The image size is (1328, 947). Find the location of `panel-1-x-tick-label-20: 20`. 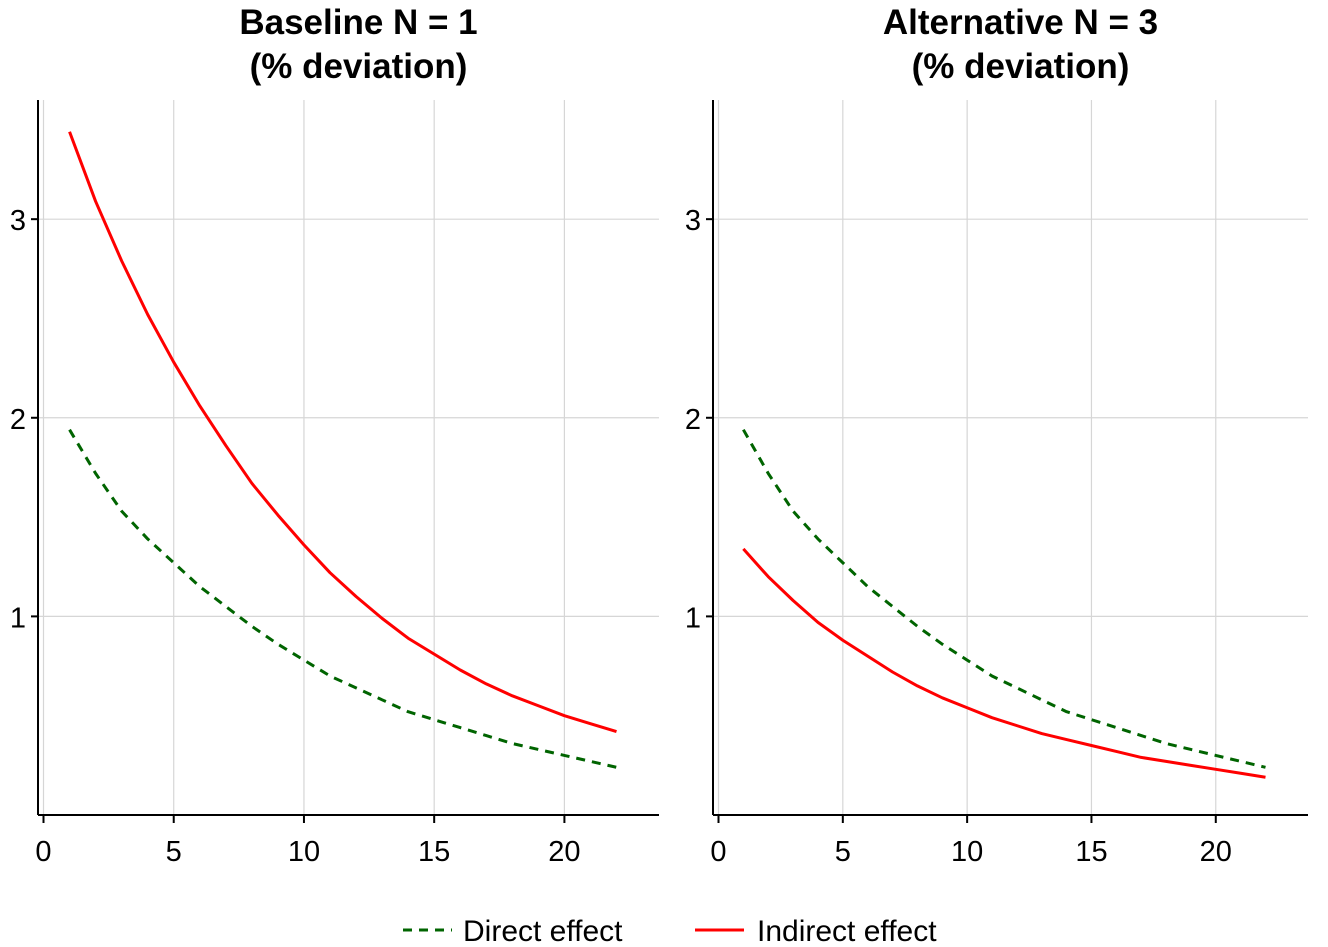

panel-1-x-tick-label-20: 20 is located at coordinates (564, 852).